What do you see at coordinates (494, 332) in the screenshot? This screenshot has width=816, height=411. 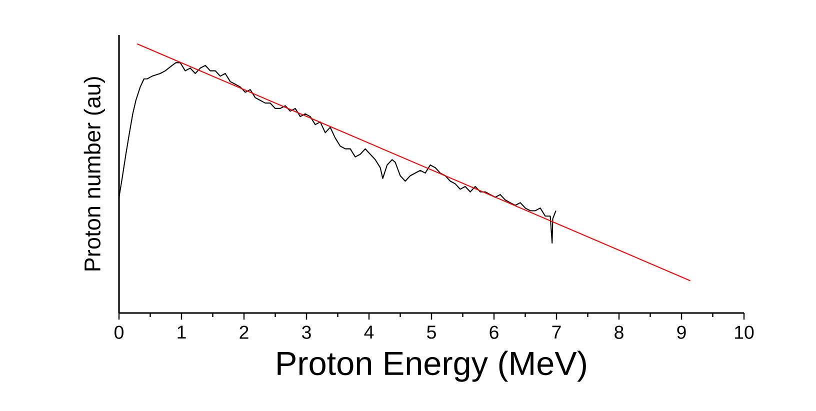 I see `x-tick-label: 6` at bounding box center [494, 332].